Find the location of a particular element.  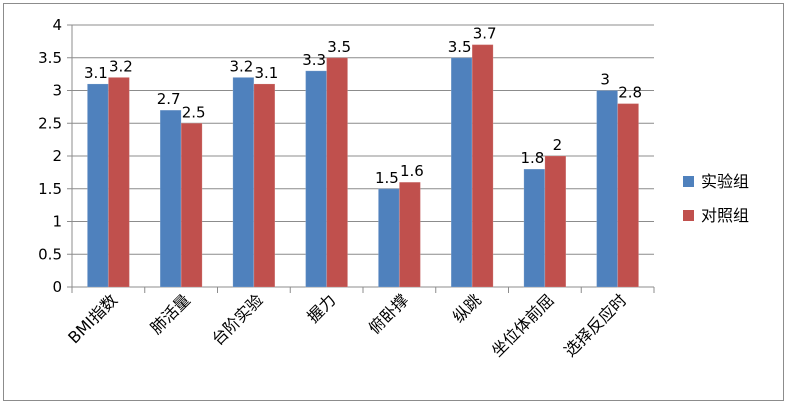

y-tick-label: 4 is located at coordinates (57, 25).